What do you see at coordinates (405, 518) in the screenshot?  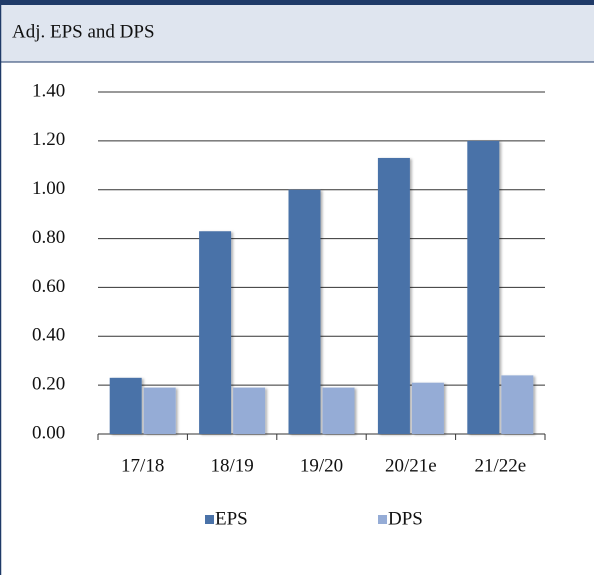 I see `legend-label: DPS` at bounding box center [405, 518].